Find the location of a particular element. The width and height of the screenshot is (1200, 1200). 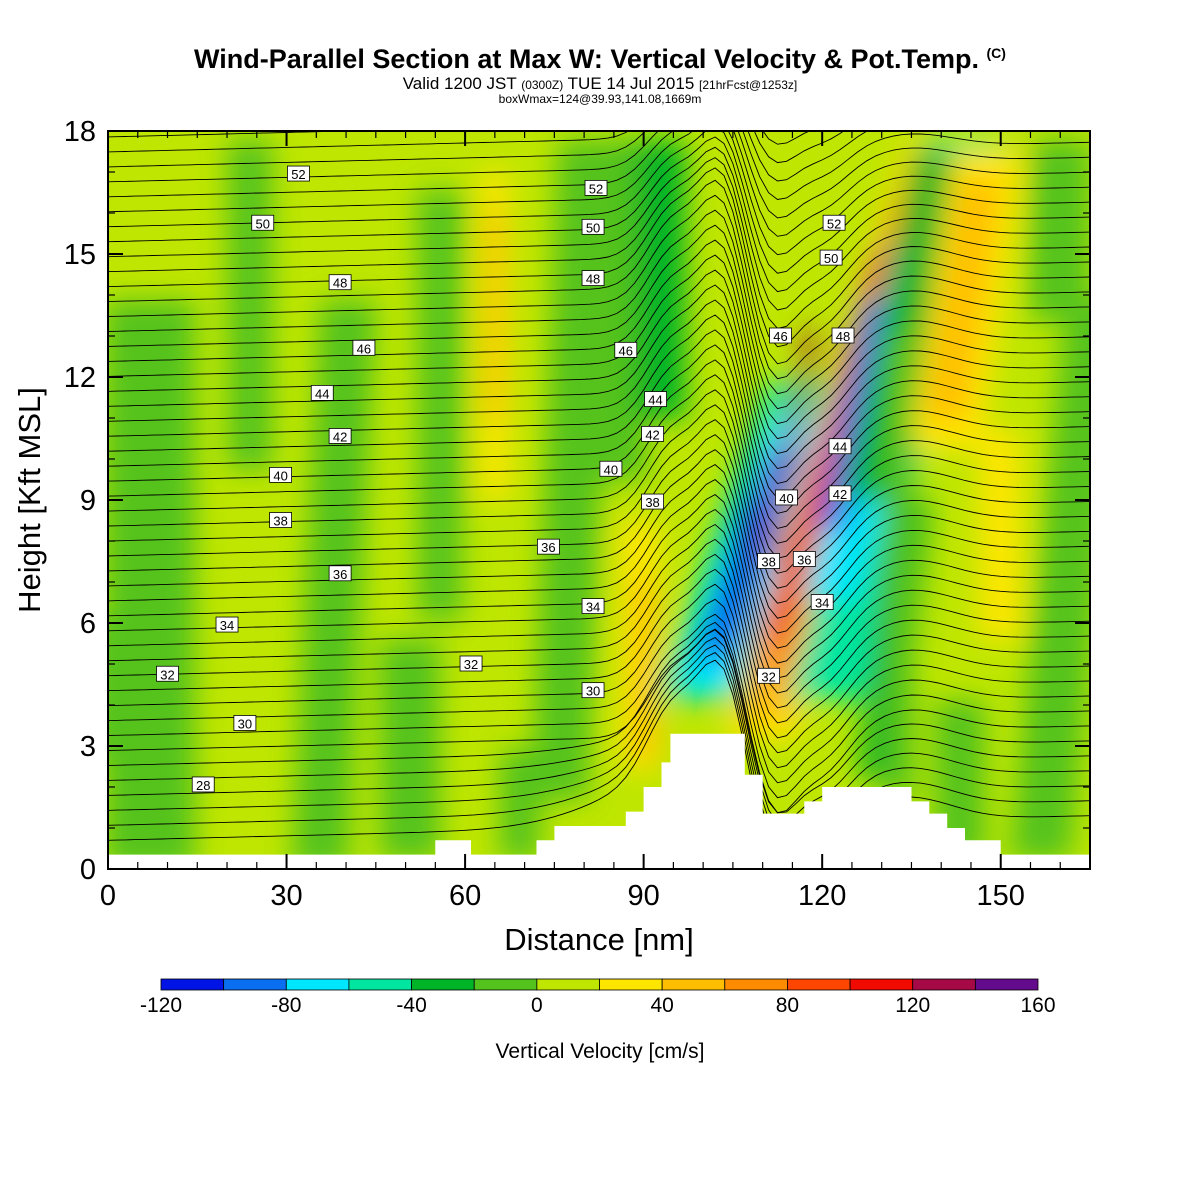

theta-label: 38 is located at coordinates (769, 561).